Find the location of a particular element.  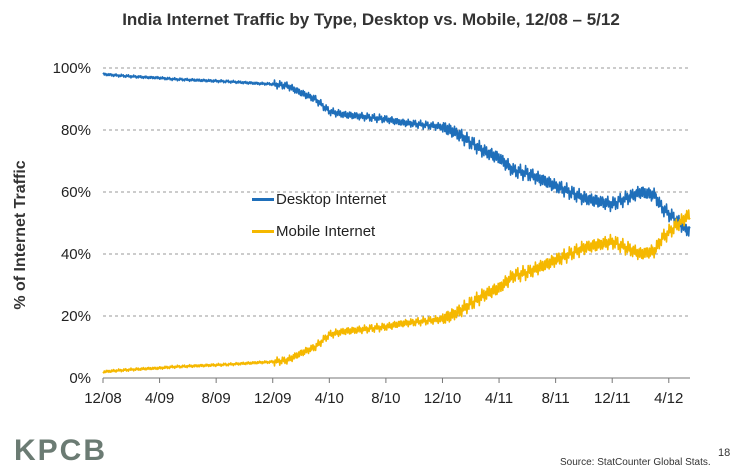

page-number: 18 is located at coordinates (724, 453).